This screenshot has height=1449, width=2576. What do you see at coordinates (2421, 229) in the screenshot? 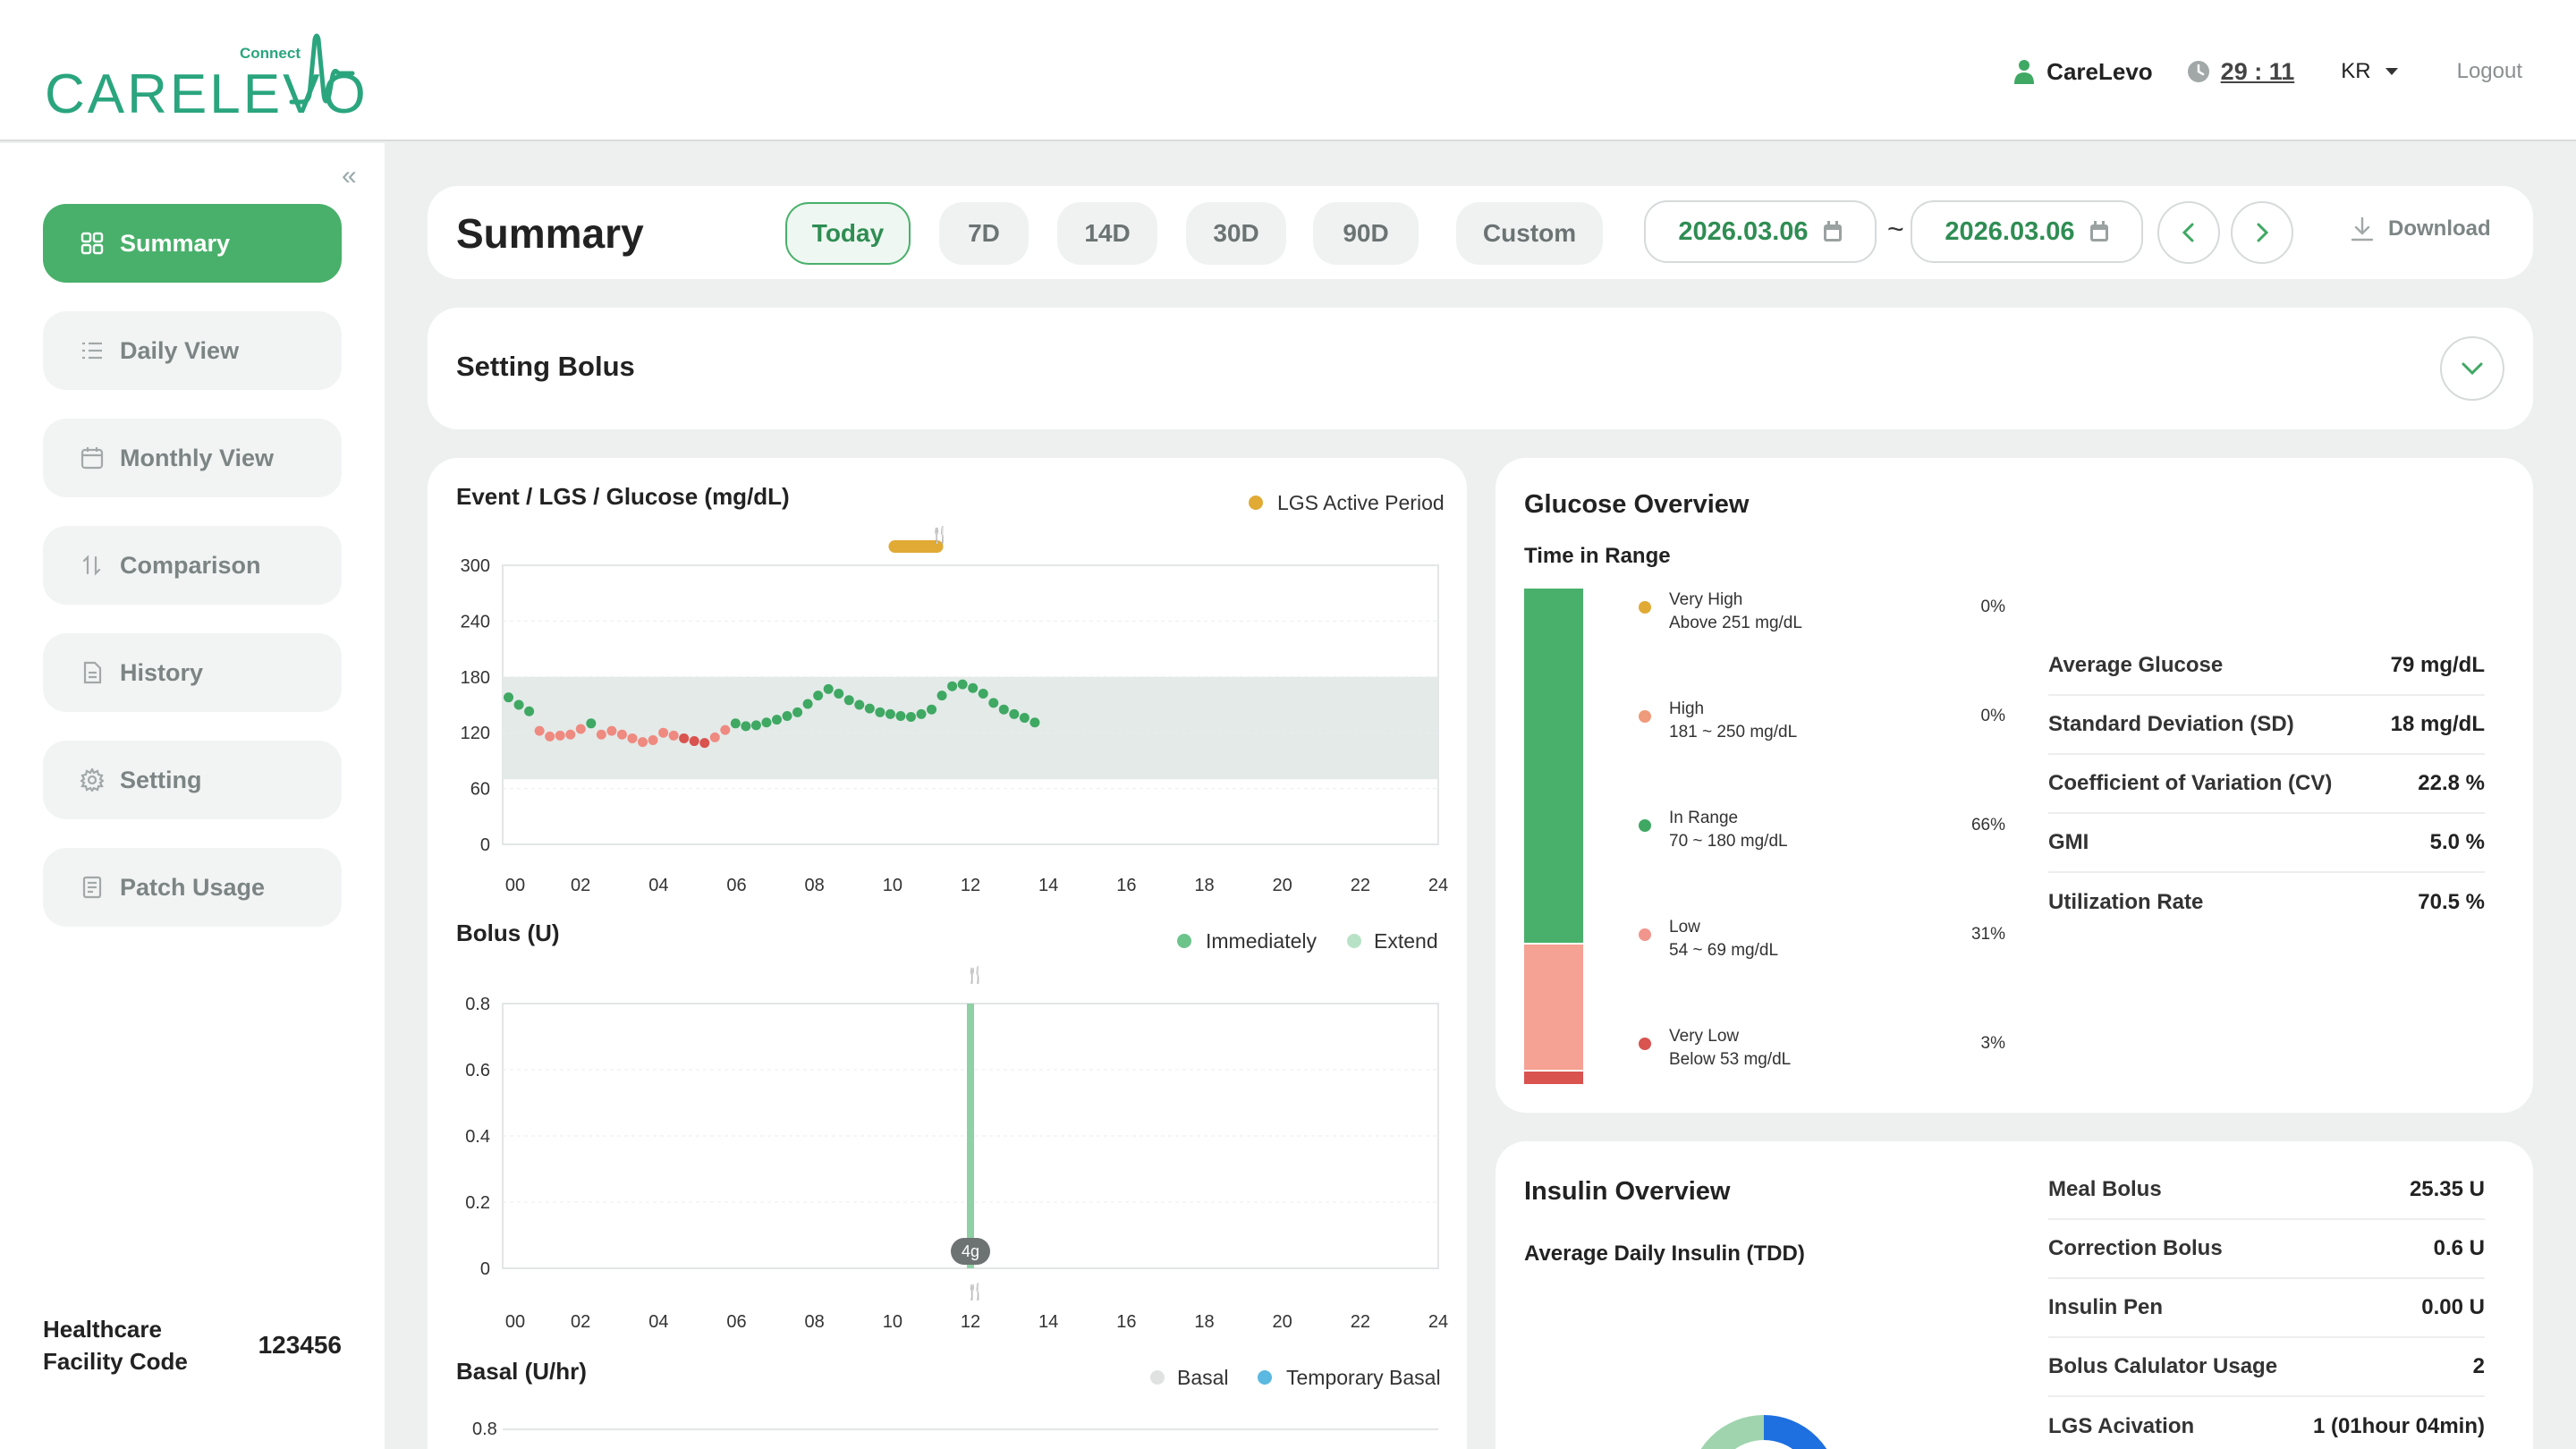
I see `download-button: Download` at bounding box center [2421, 229].